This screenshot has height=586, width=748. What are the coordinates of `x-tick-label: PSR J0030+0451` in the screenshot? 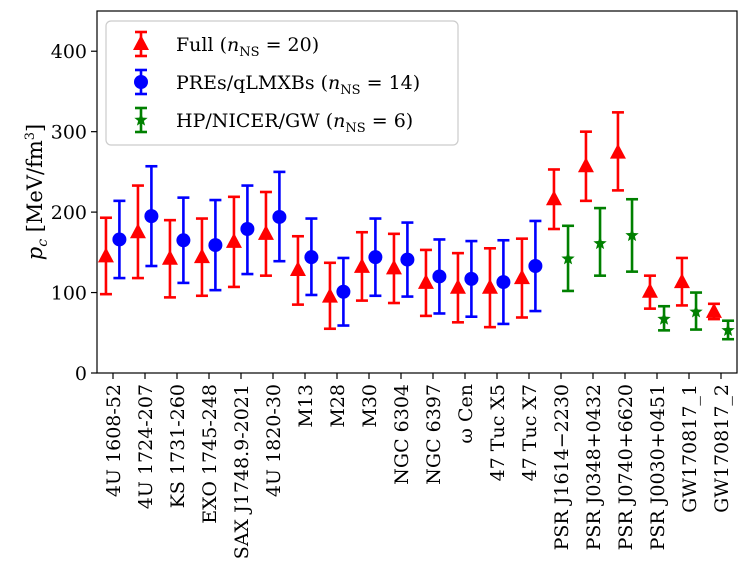 It's located at (658, 467).